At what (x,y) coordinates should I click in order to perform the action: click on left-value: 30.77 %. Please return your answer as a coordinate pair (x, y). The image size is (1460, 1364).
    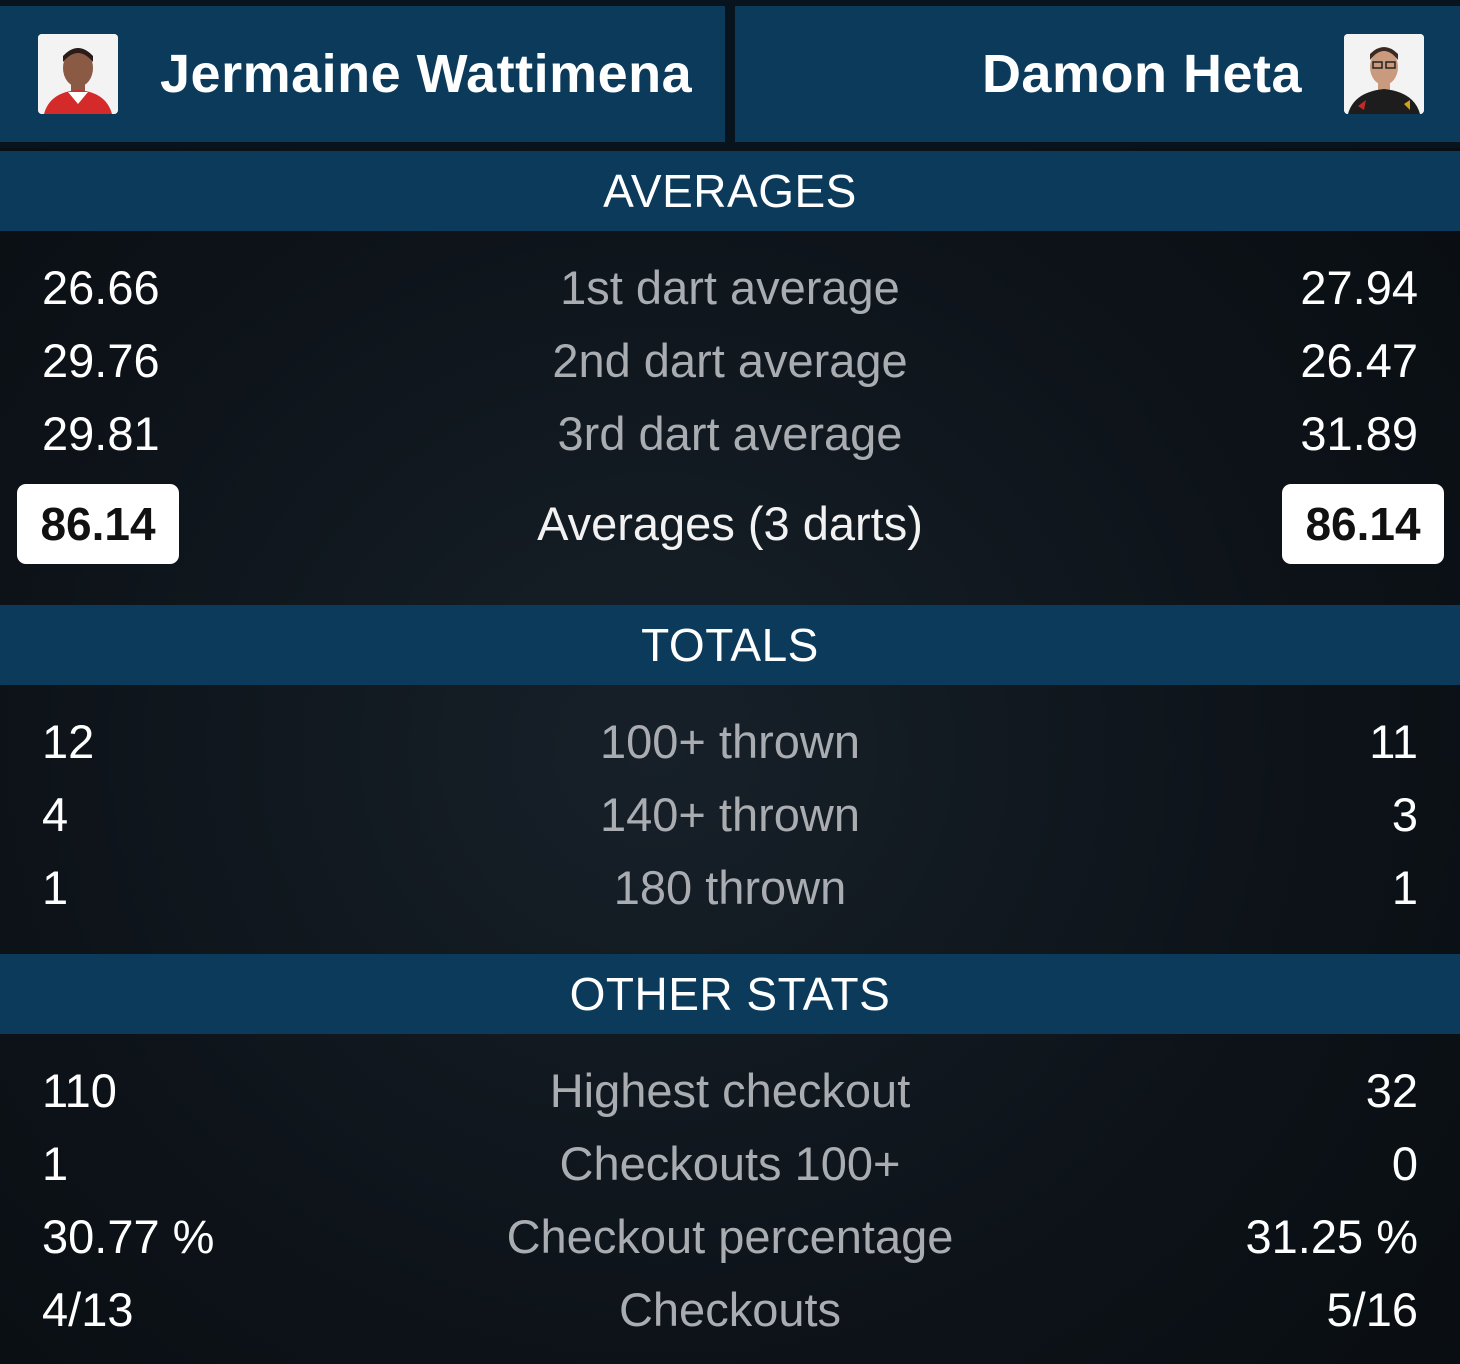
    Looking at the image, I should click on (128, 1236).